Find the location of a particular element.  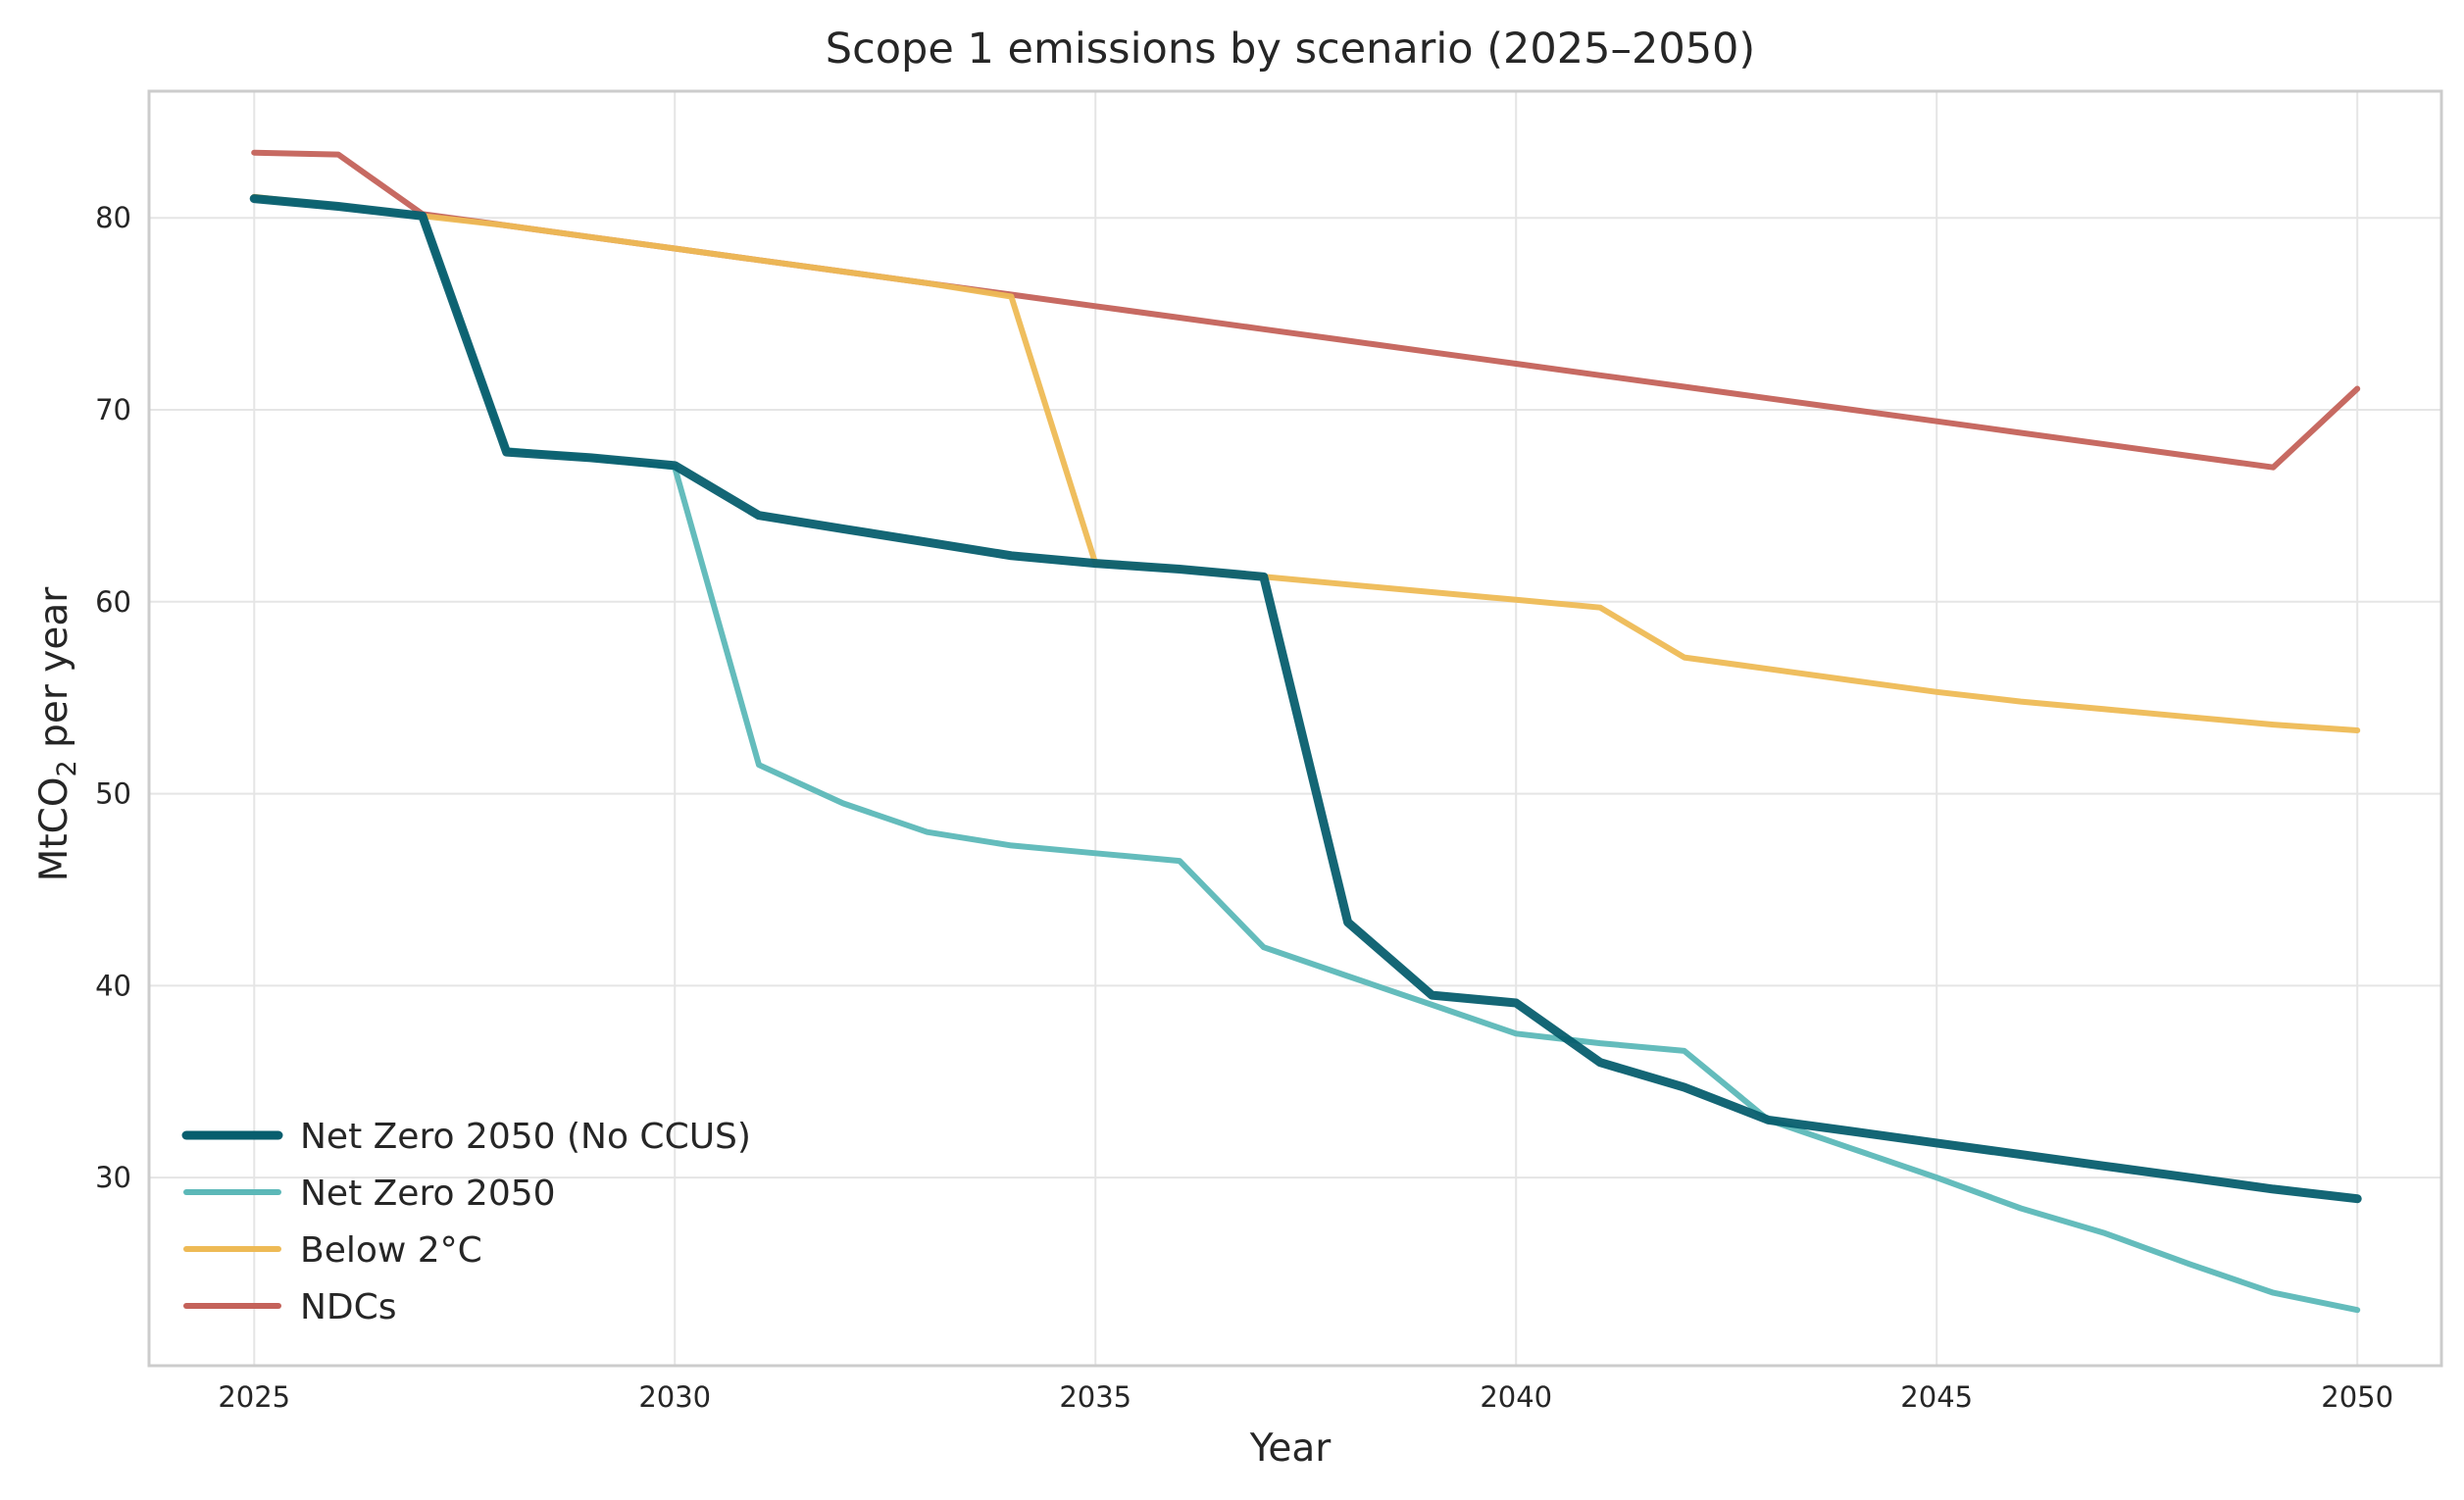

y-axis-title: MtCO2 per year is located at coordinates (57, 734).